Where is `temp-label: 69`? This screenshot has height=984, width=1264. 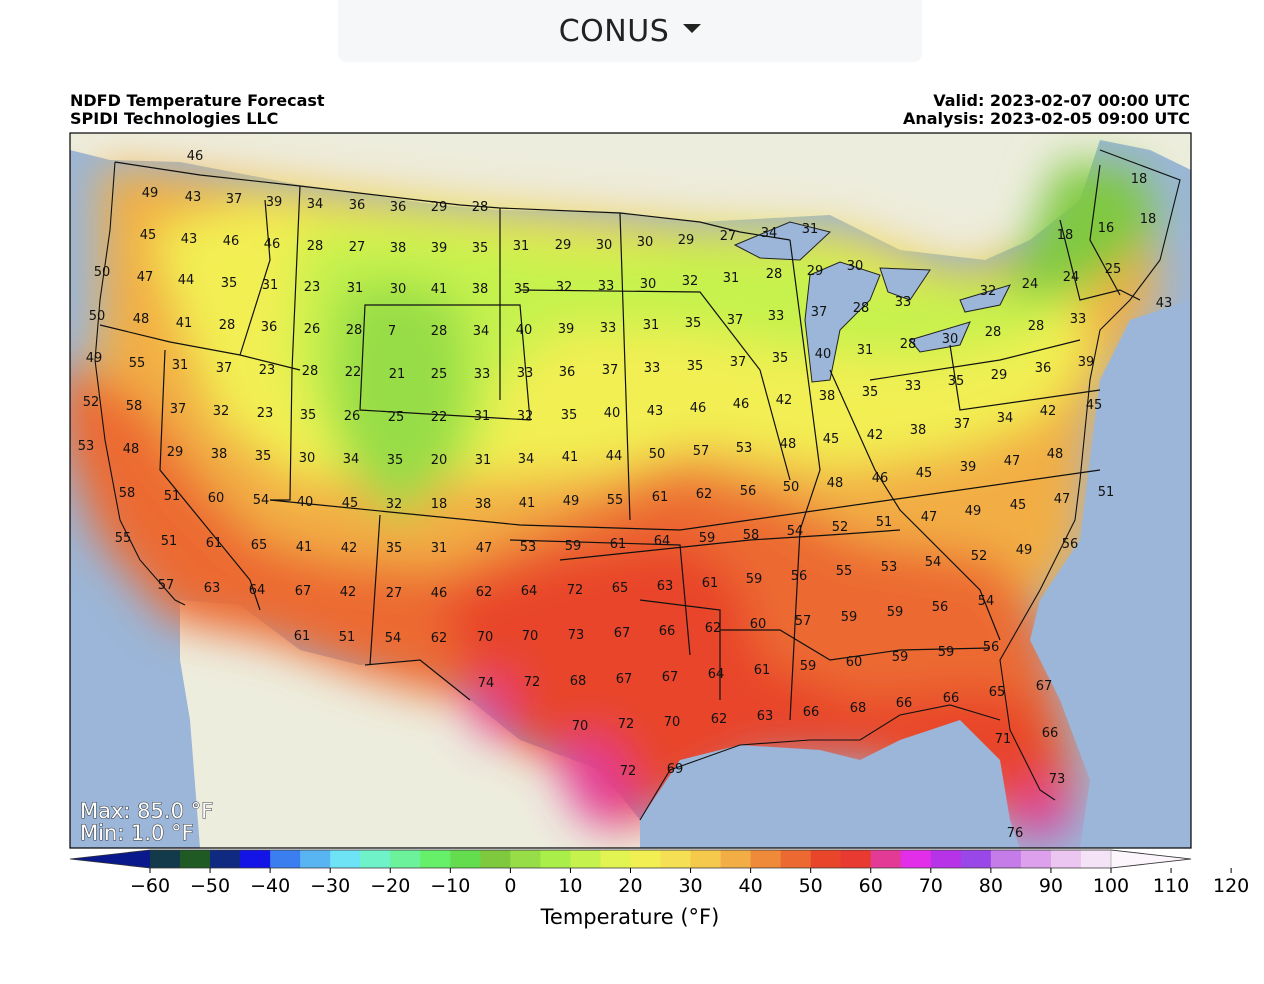
temp-label: 69 is located at coordinates (675, 769).